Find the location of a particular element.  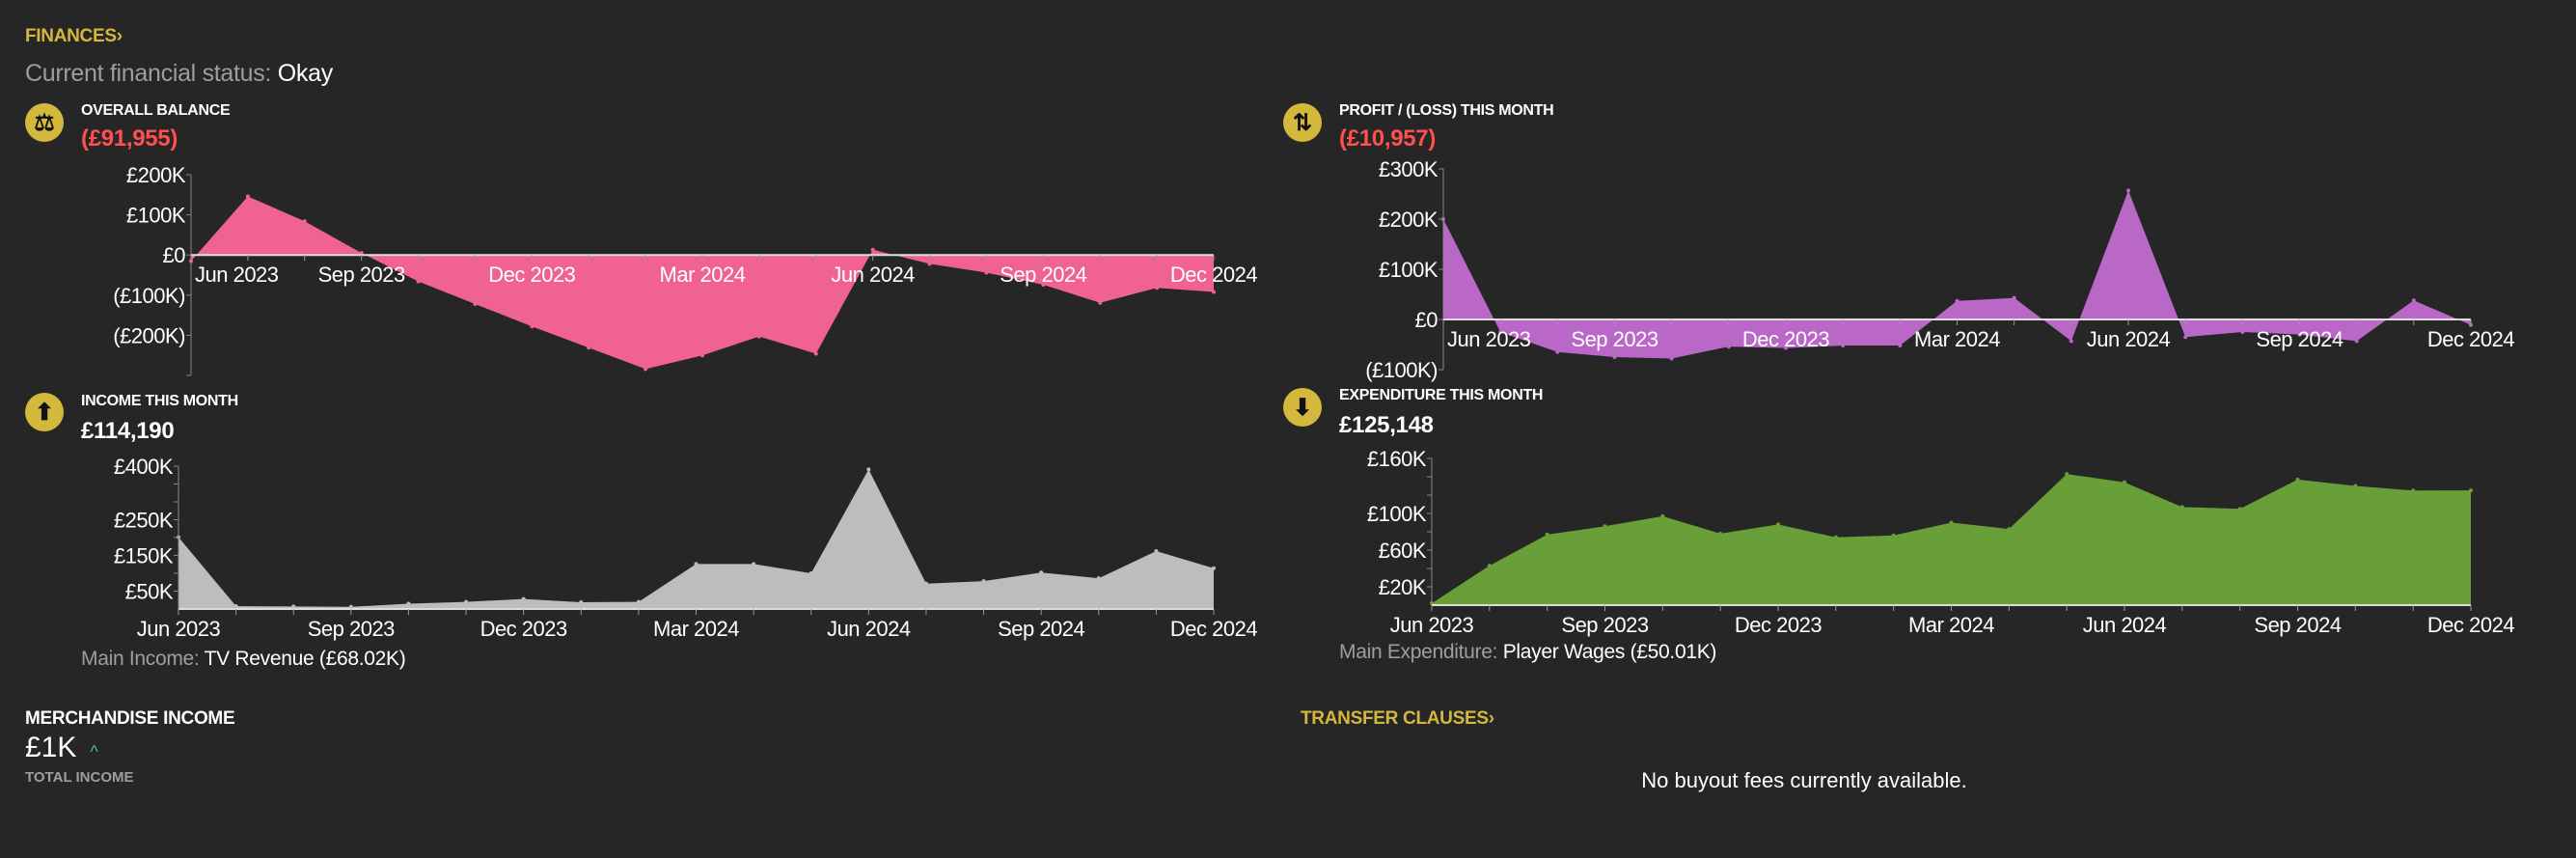

income-y-tick-label: £400K is located at coordinates (144, 467).